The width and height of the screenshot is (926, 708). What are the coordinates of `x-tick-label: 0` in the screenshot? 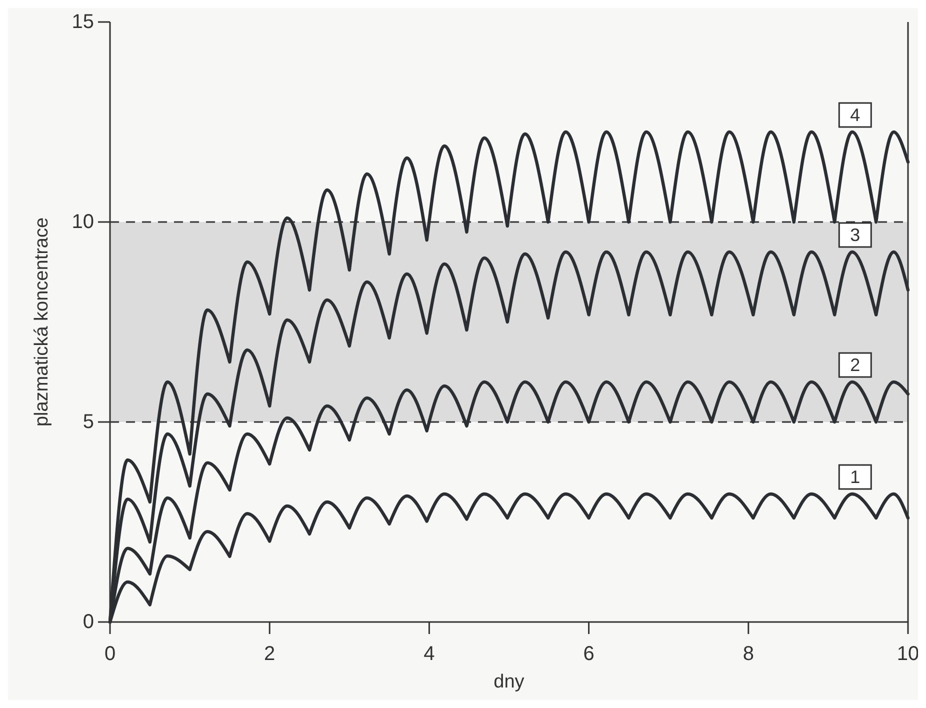 It's located at (110, 654).